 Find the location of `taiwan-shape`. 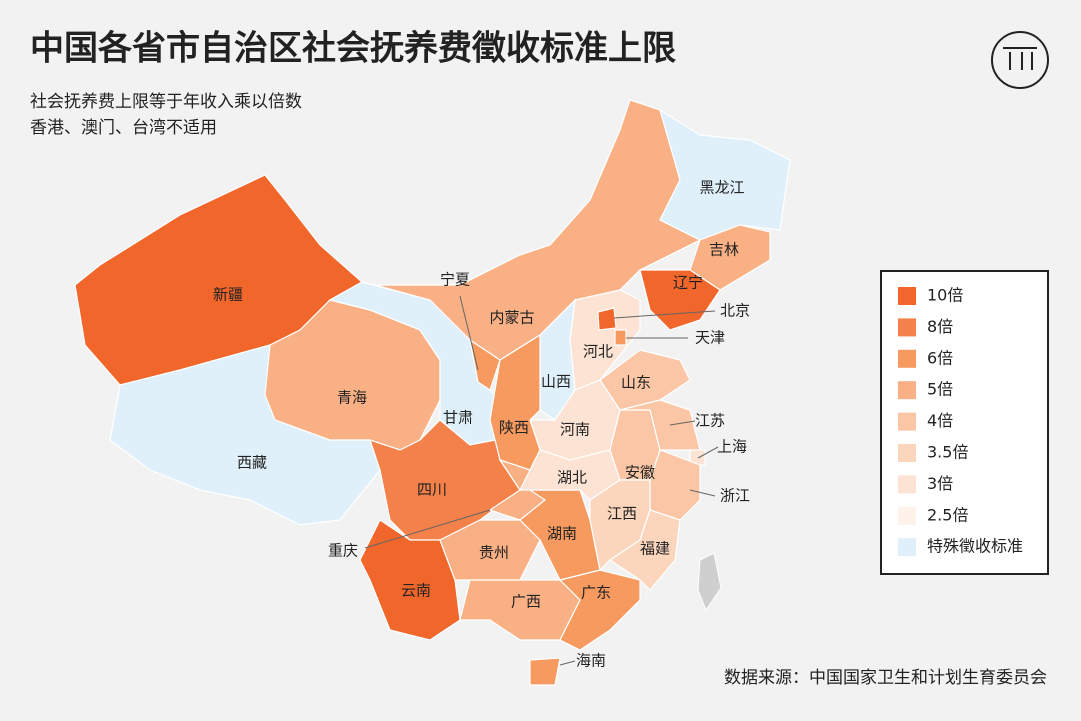

taiwan-shape is located at coordinates (709, 582).